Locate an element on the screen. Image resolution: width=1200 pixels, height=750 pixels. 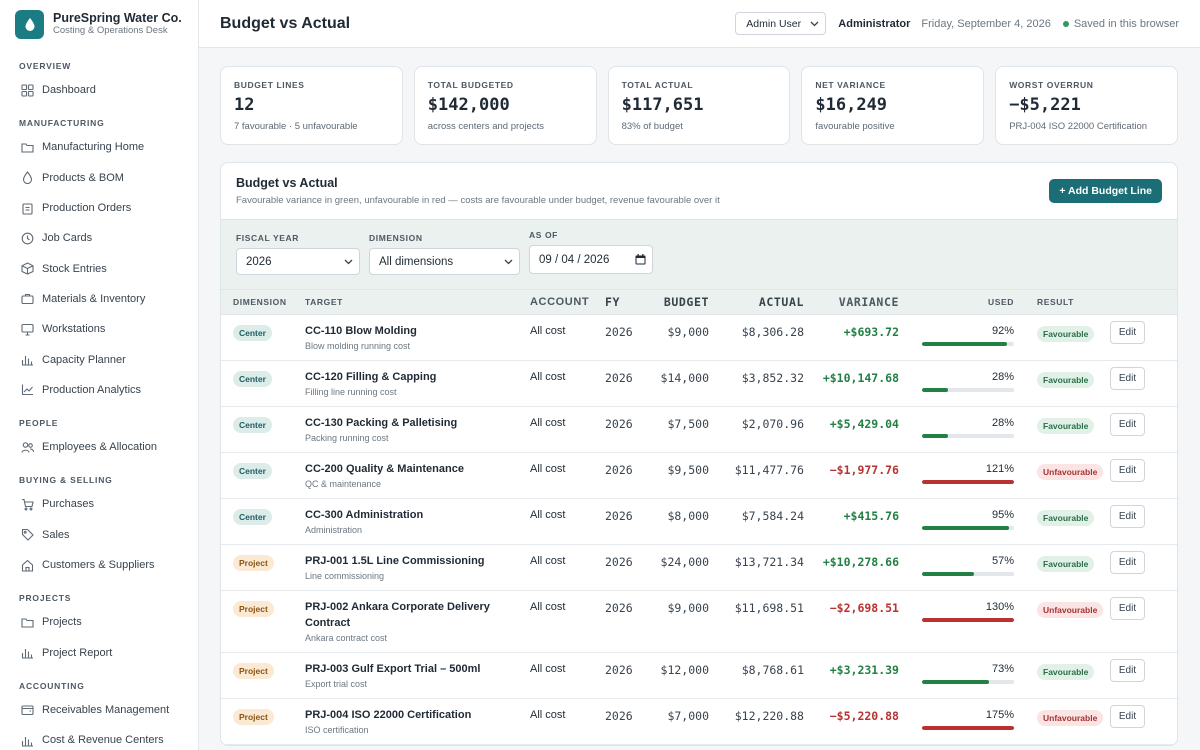
target-name: CC-200 Quality & Maintenance is located at coordinates (384, 469).